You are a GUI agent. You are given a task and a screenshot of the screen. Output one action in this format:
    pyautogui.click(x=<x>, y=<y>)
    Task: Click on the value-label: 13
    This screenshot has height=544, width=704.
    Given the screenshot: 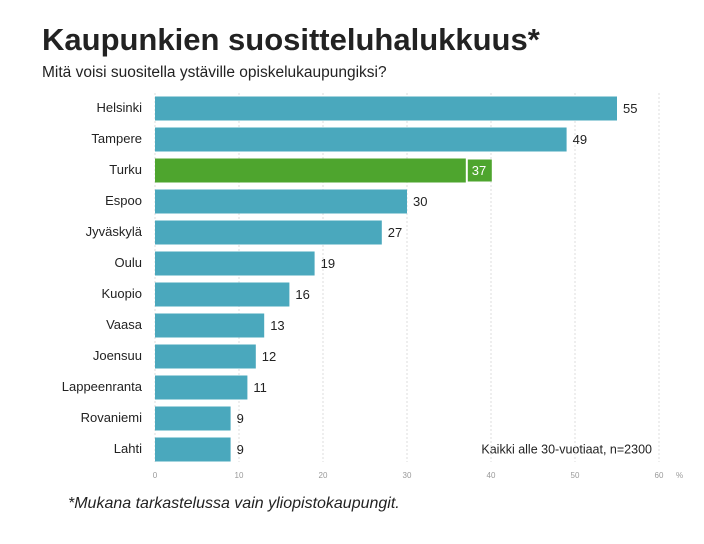 What is the action you would take?
    pyautogui.click(x=277, y=325)
    